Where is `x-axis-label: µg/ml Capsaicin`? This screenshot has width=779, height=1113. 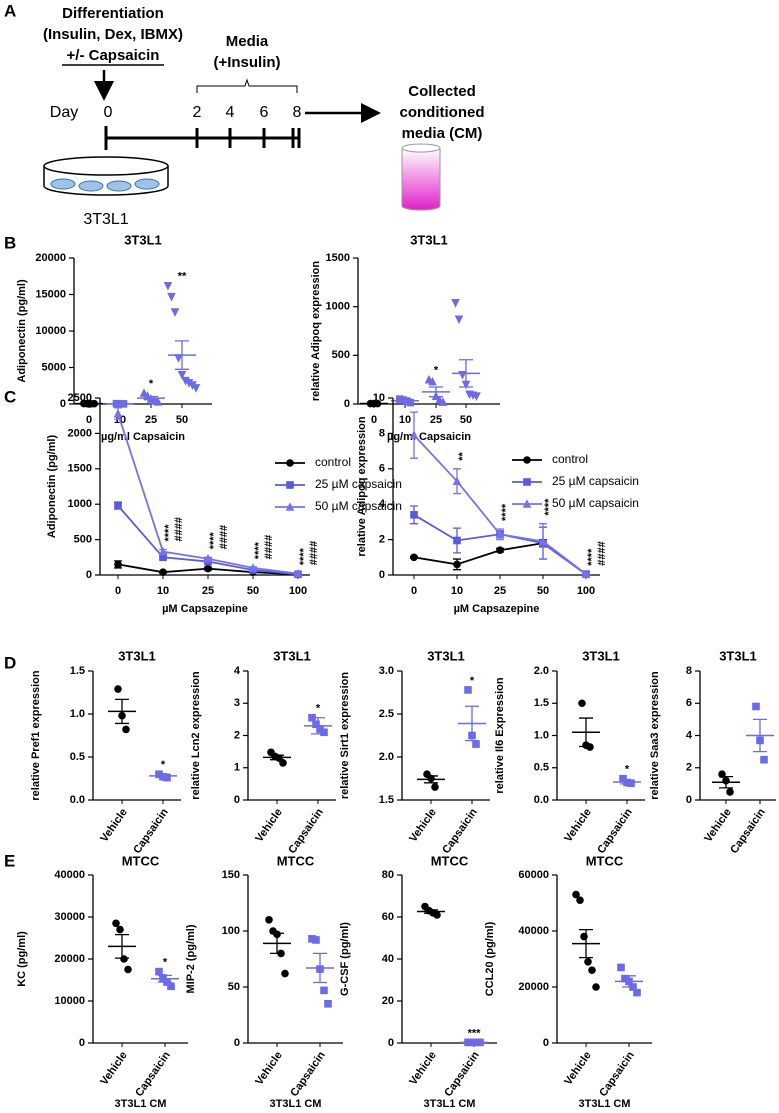 x-axis-label: µg/ml Capsaicin is located at coordinates (429, 437).